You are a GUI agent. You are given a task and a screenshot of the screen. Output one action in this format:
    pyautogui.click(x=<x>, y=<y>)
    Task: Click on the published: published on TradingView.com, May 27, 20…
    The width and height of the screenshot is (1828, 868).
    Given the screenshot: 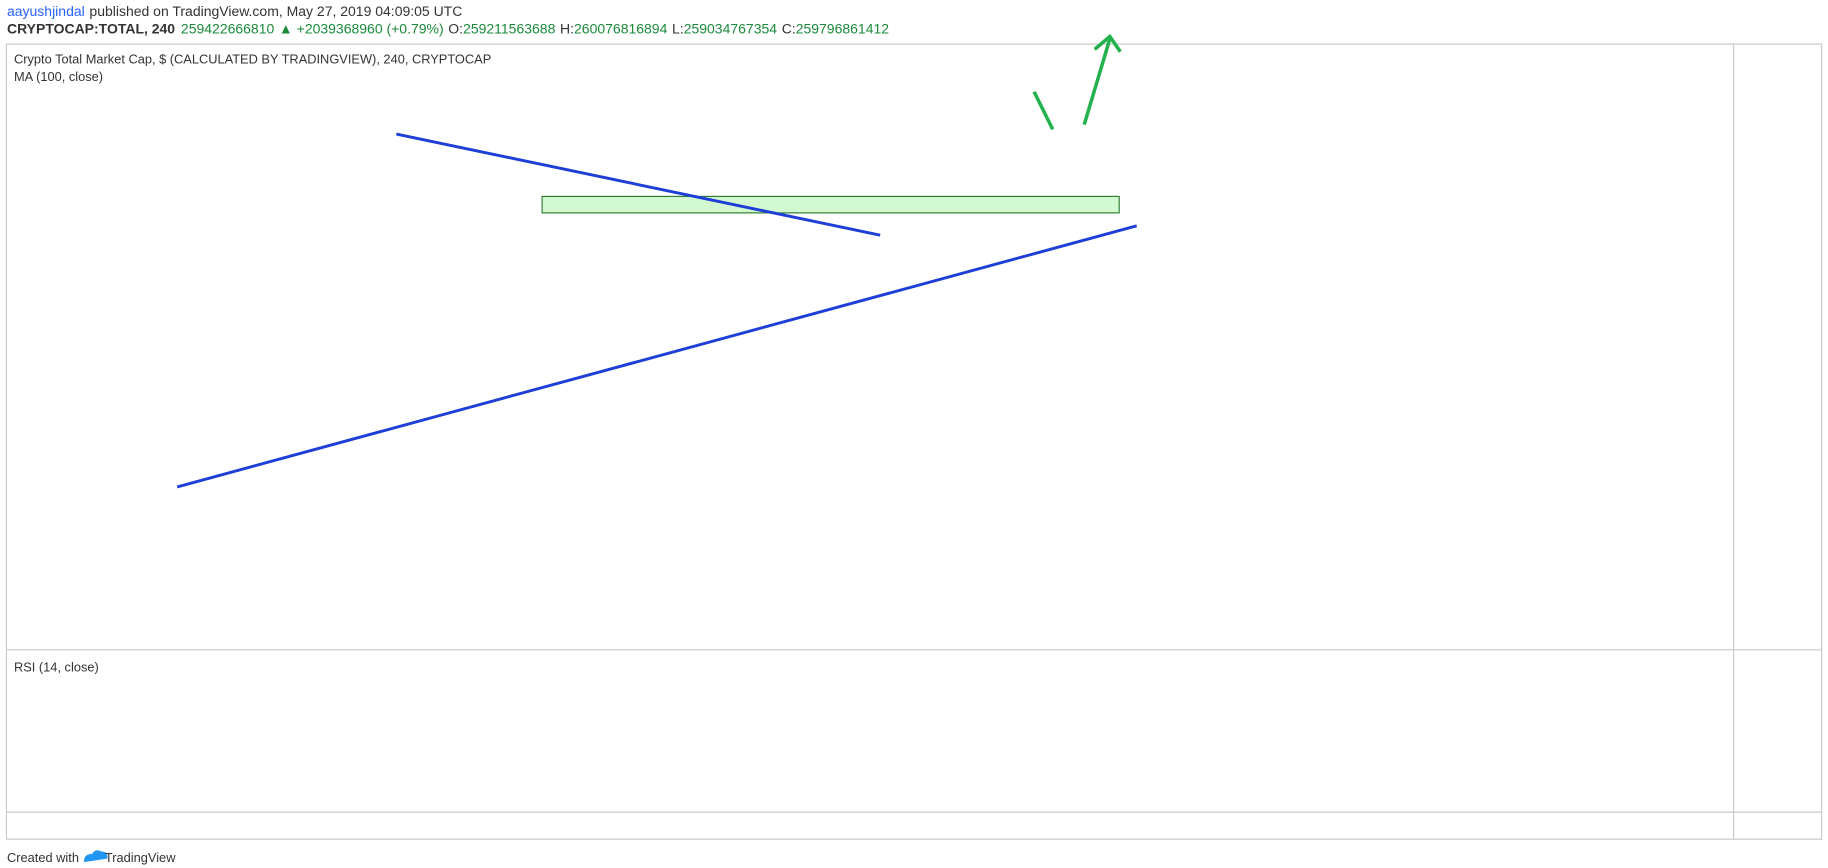 What is the action you would take?
    pyautogui.click(x=275, y=10)
    